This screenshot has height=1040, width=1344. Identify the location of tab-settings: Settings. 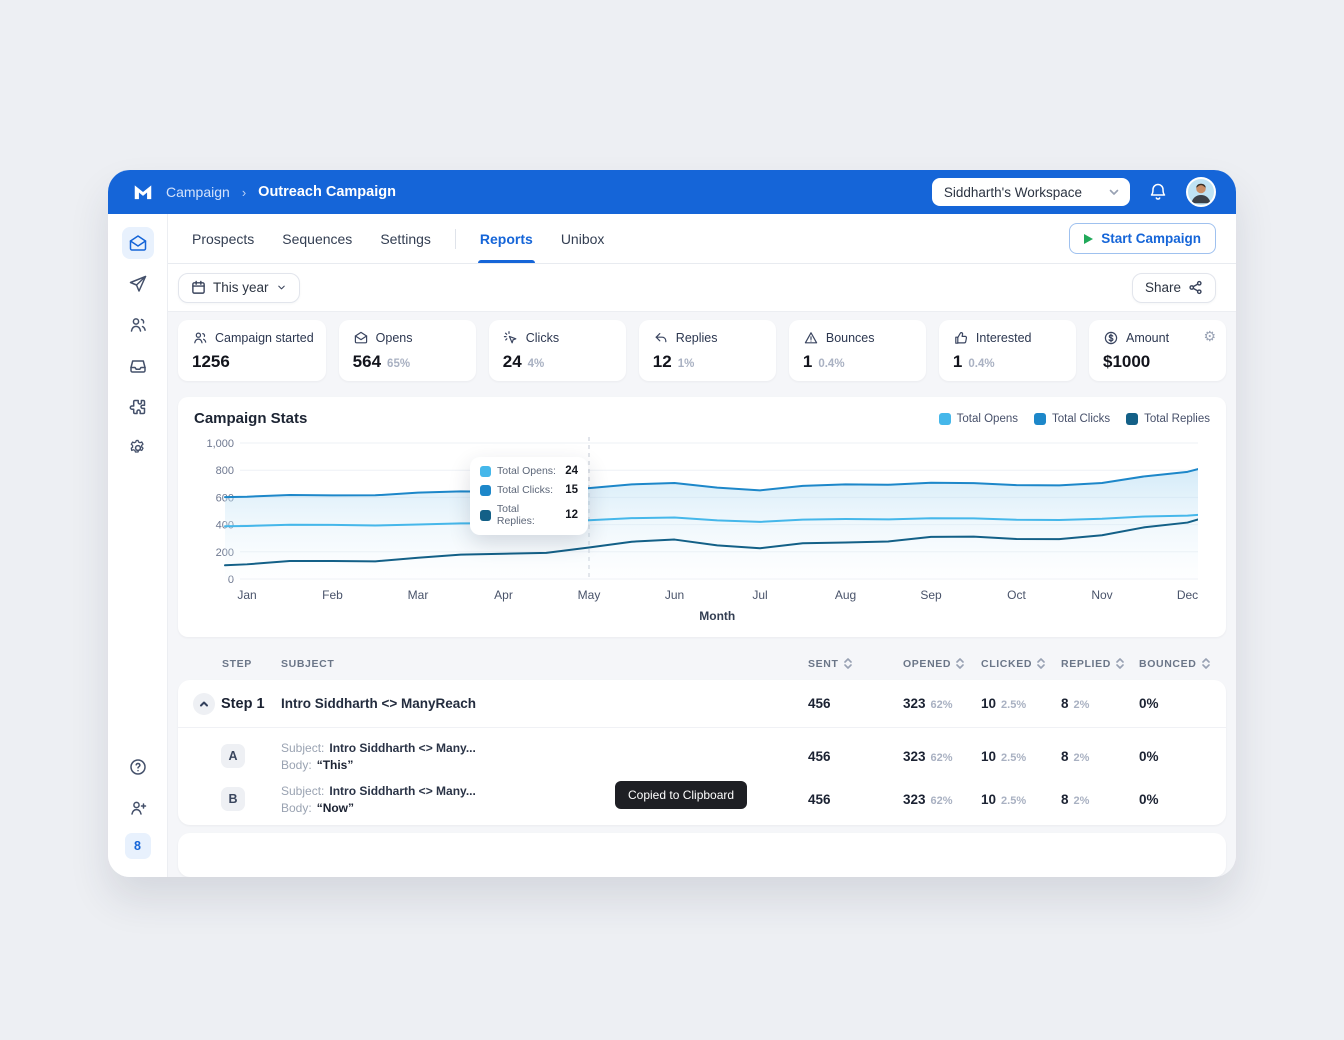
(405, 238).